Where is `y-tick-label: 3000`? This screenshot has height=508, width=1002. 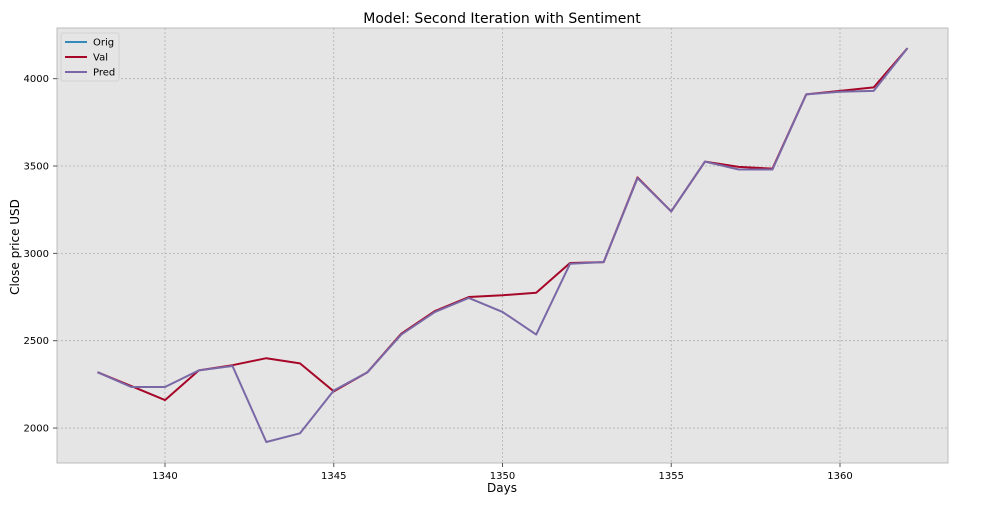
y-tick-label: 3000 is located at coordinates (36, 254).